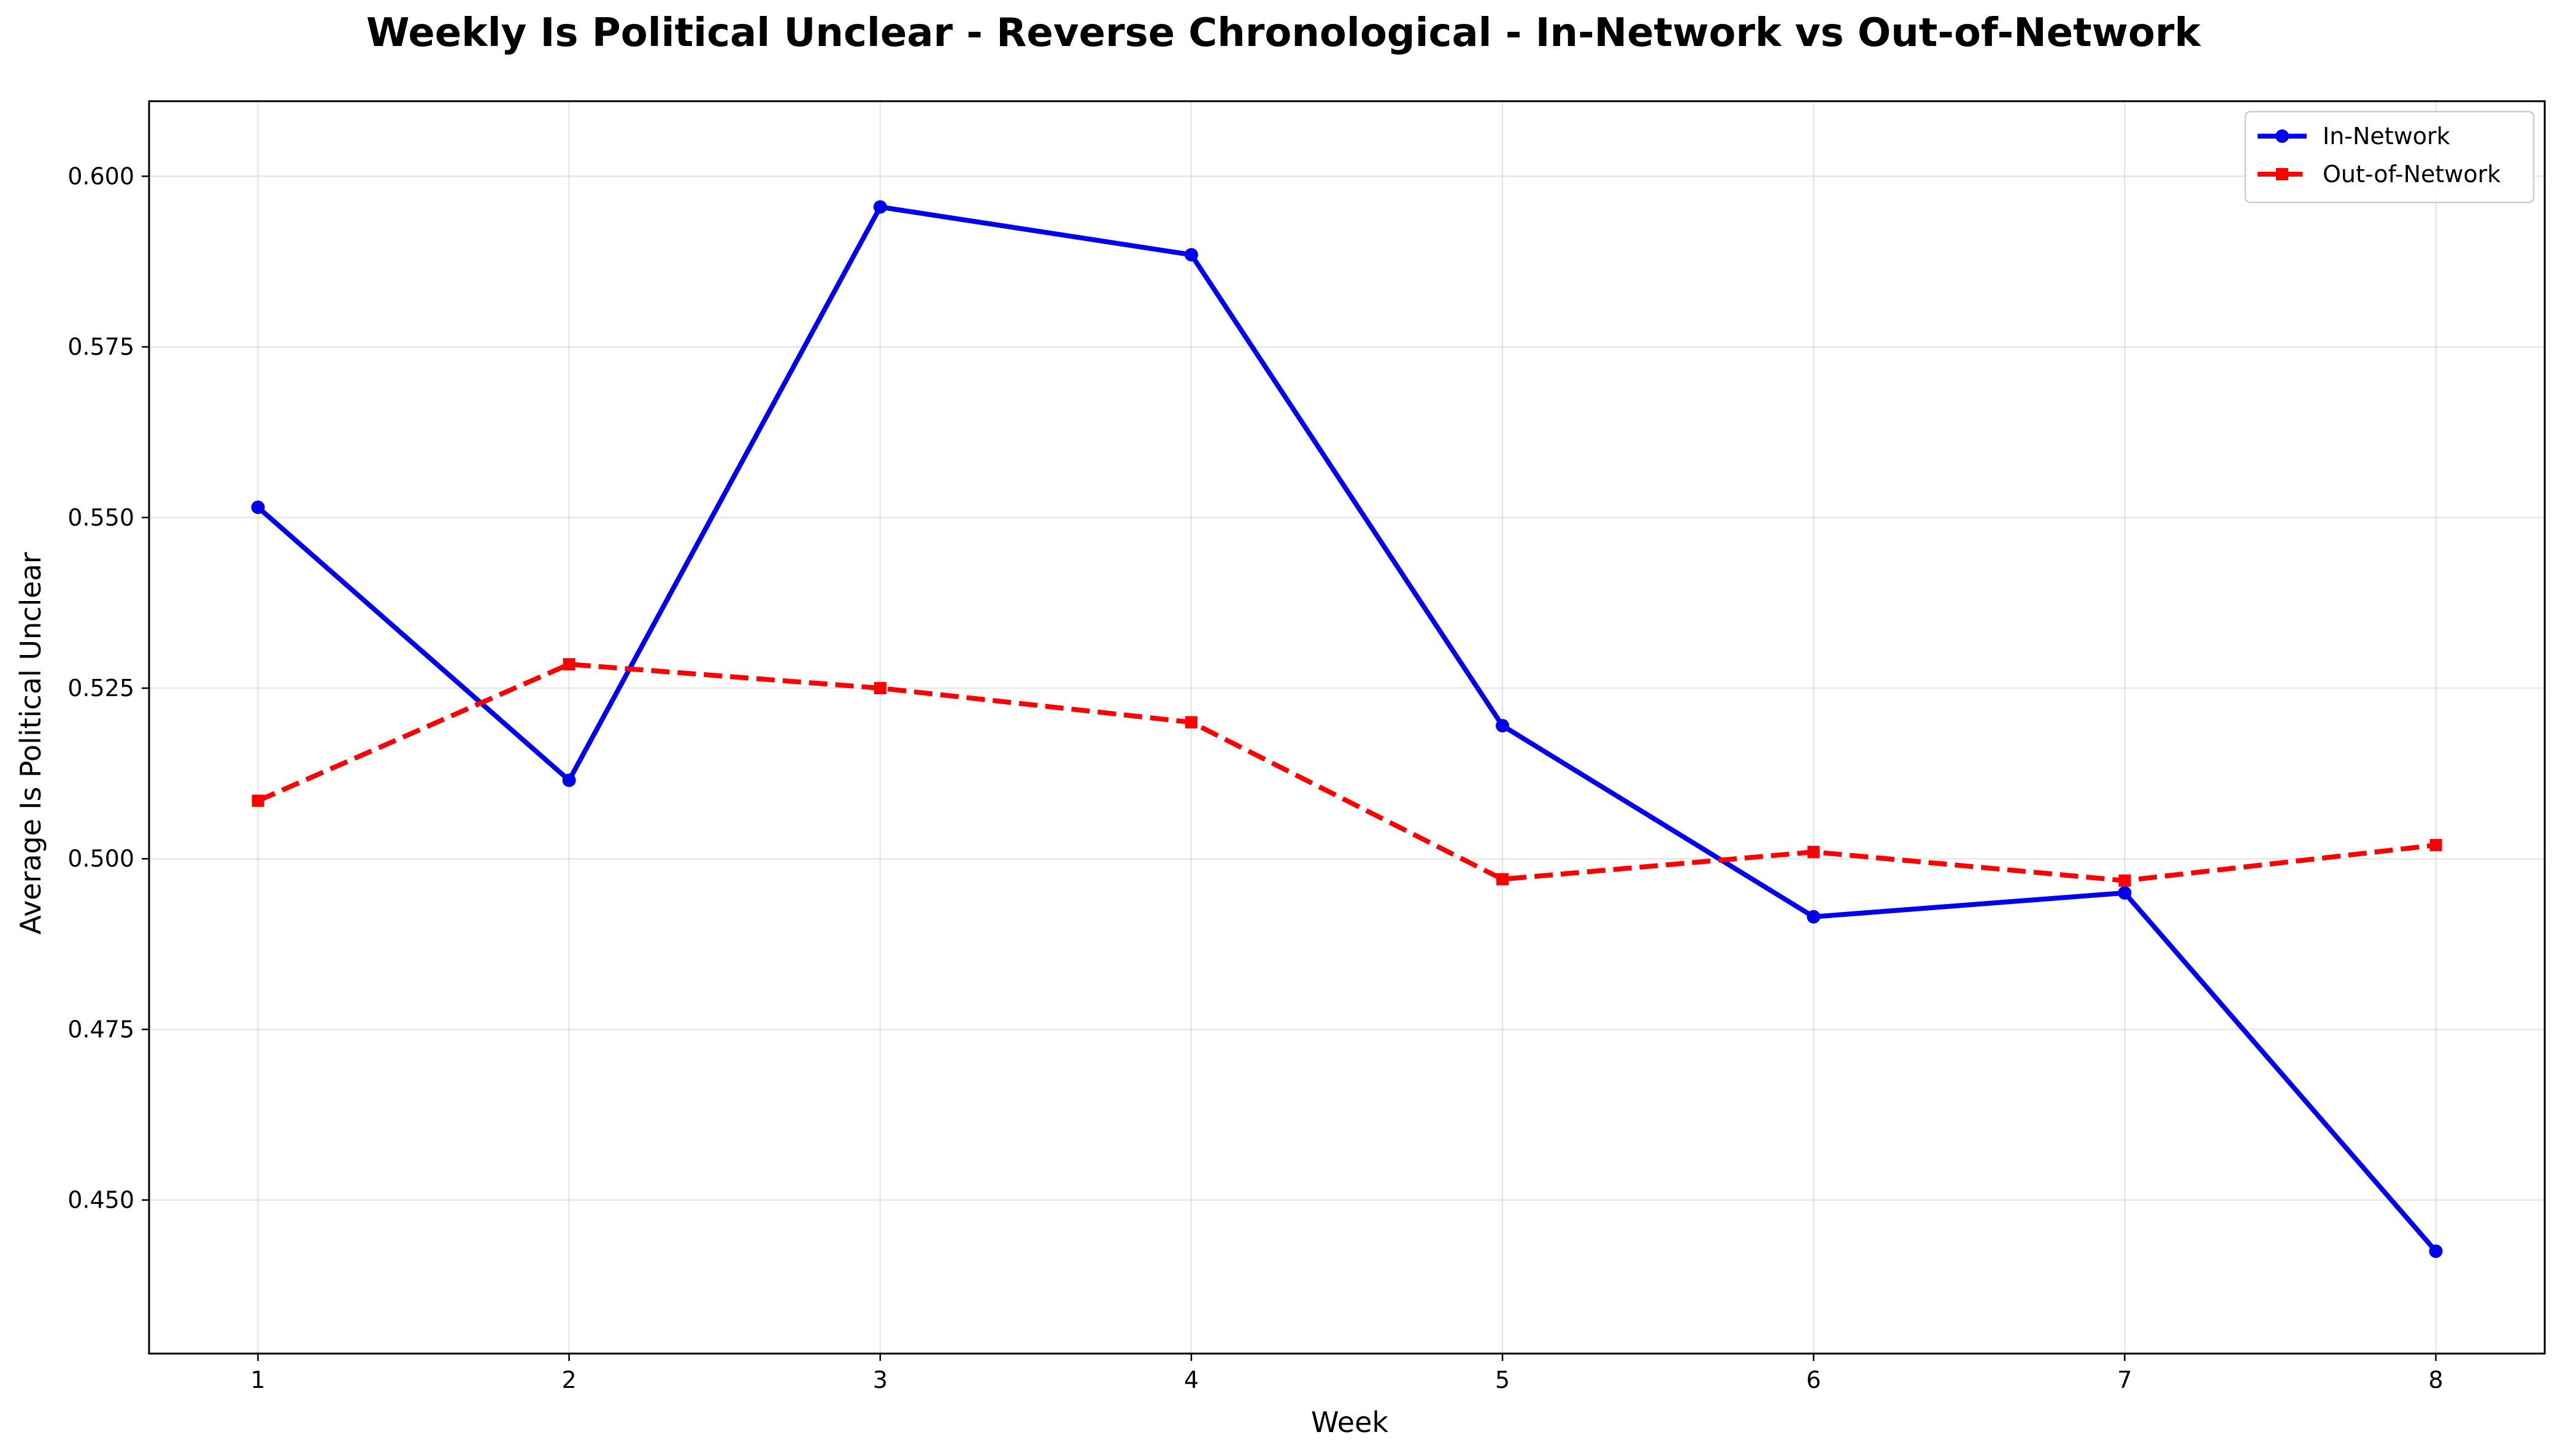 This screenshot has height=1456, width=2557. I want to click on y-tick-label: 0.550, so click(100, 517).